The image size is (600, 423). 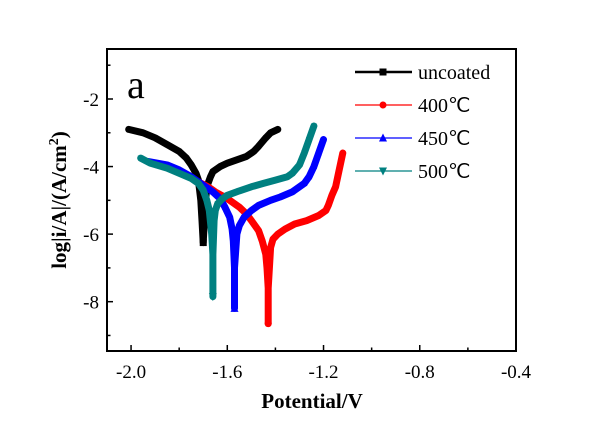 What do you see at coordinates (444, 106) in the screenshot?
I see `legend-label: 400℃` at bounding box center [444, 106].